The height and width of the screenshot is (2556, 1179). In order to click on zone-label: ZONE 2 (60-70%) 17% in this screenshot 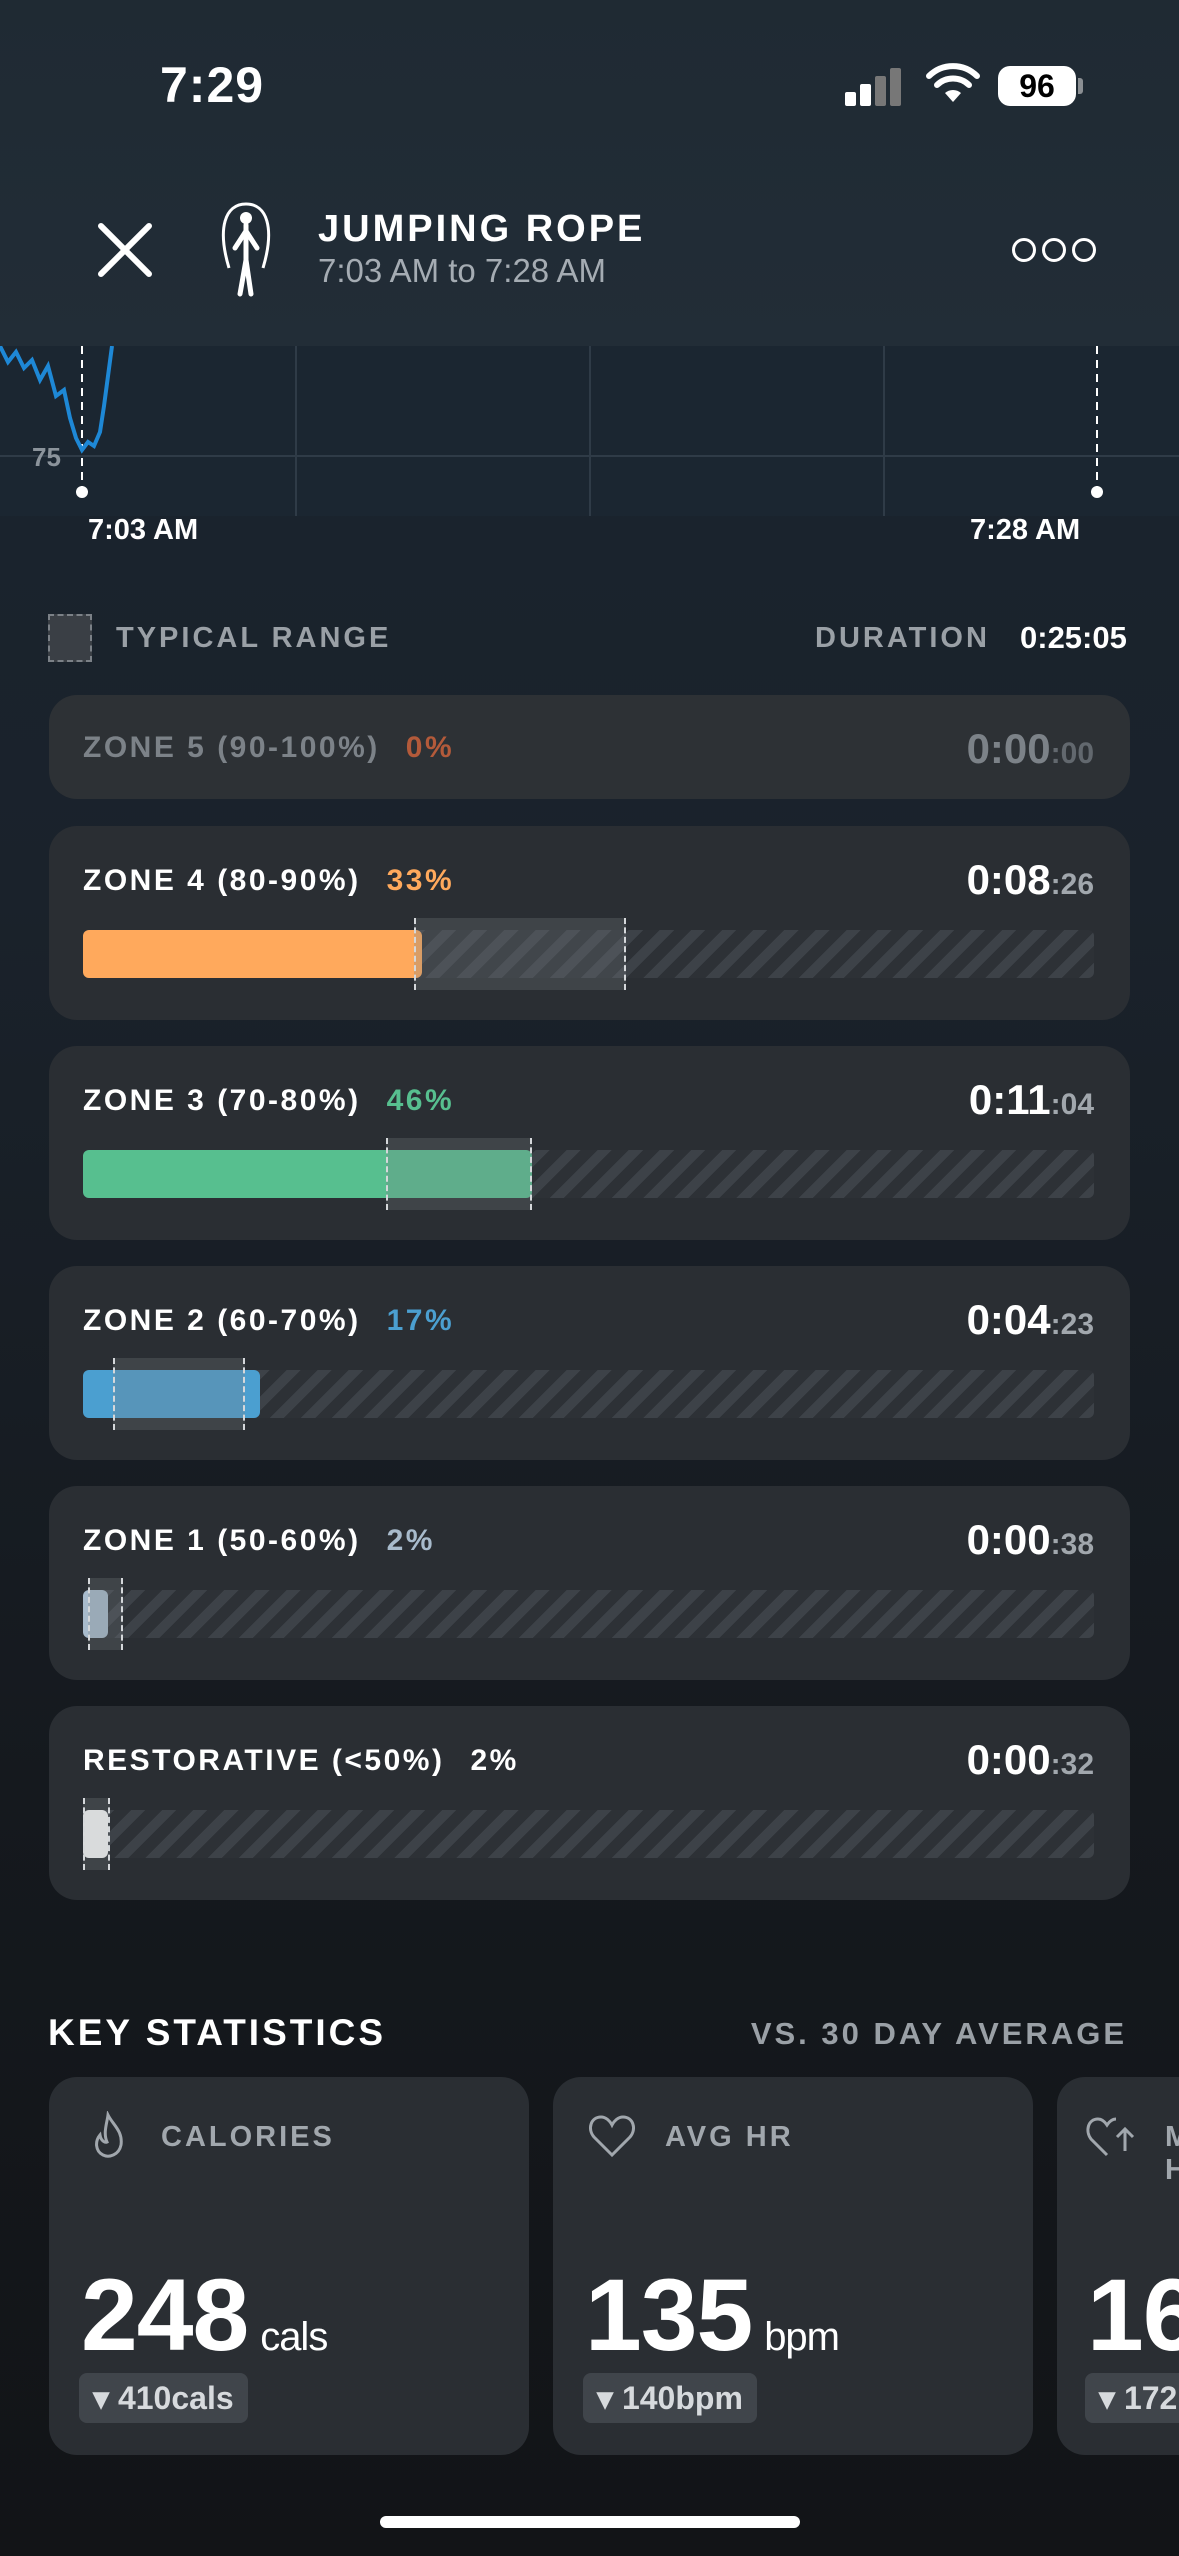, I will do `click(268, 1321)`.